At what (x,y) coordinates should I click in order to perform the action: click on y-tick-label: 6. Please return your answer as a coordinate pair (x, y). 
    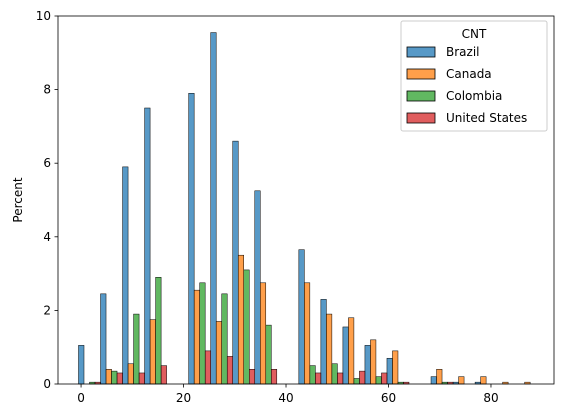
    Looking at the image, I should click on (47, 163).